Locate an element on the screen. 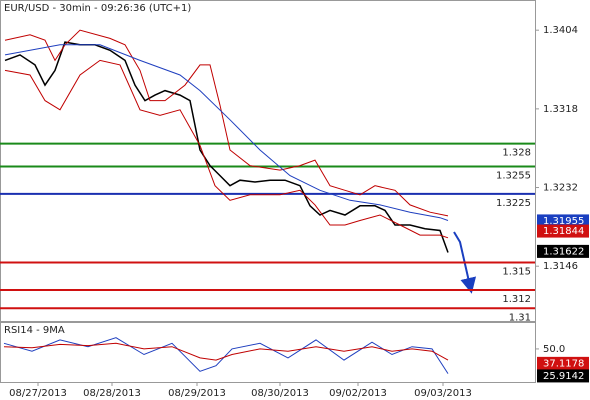 This screenshot has width=590, height=400. rsi-panel is located at coordinates (268, 352).